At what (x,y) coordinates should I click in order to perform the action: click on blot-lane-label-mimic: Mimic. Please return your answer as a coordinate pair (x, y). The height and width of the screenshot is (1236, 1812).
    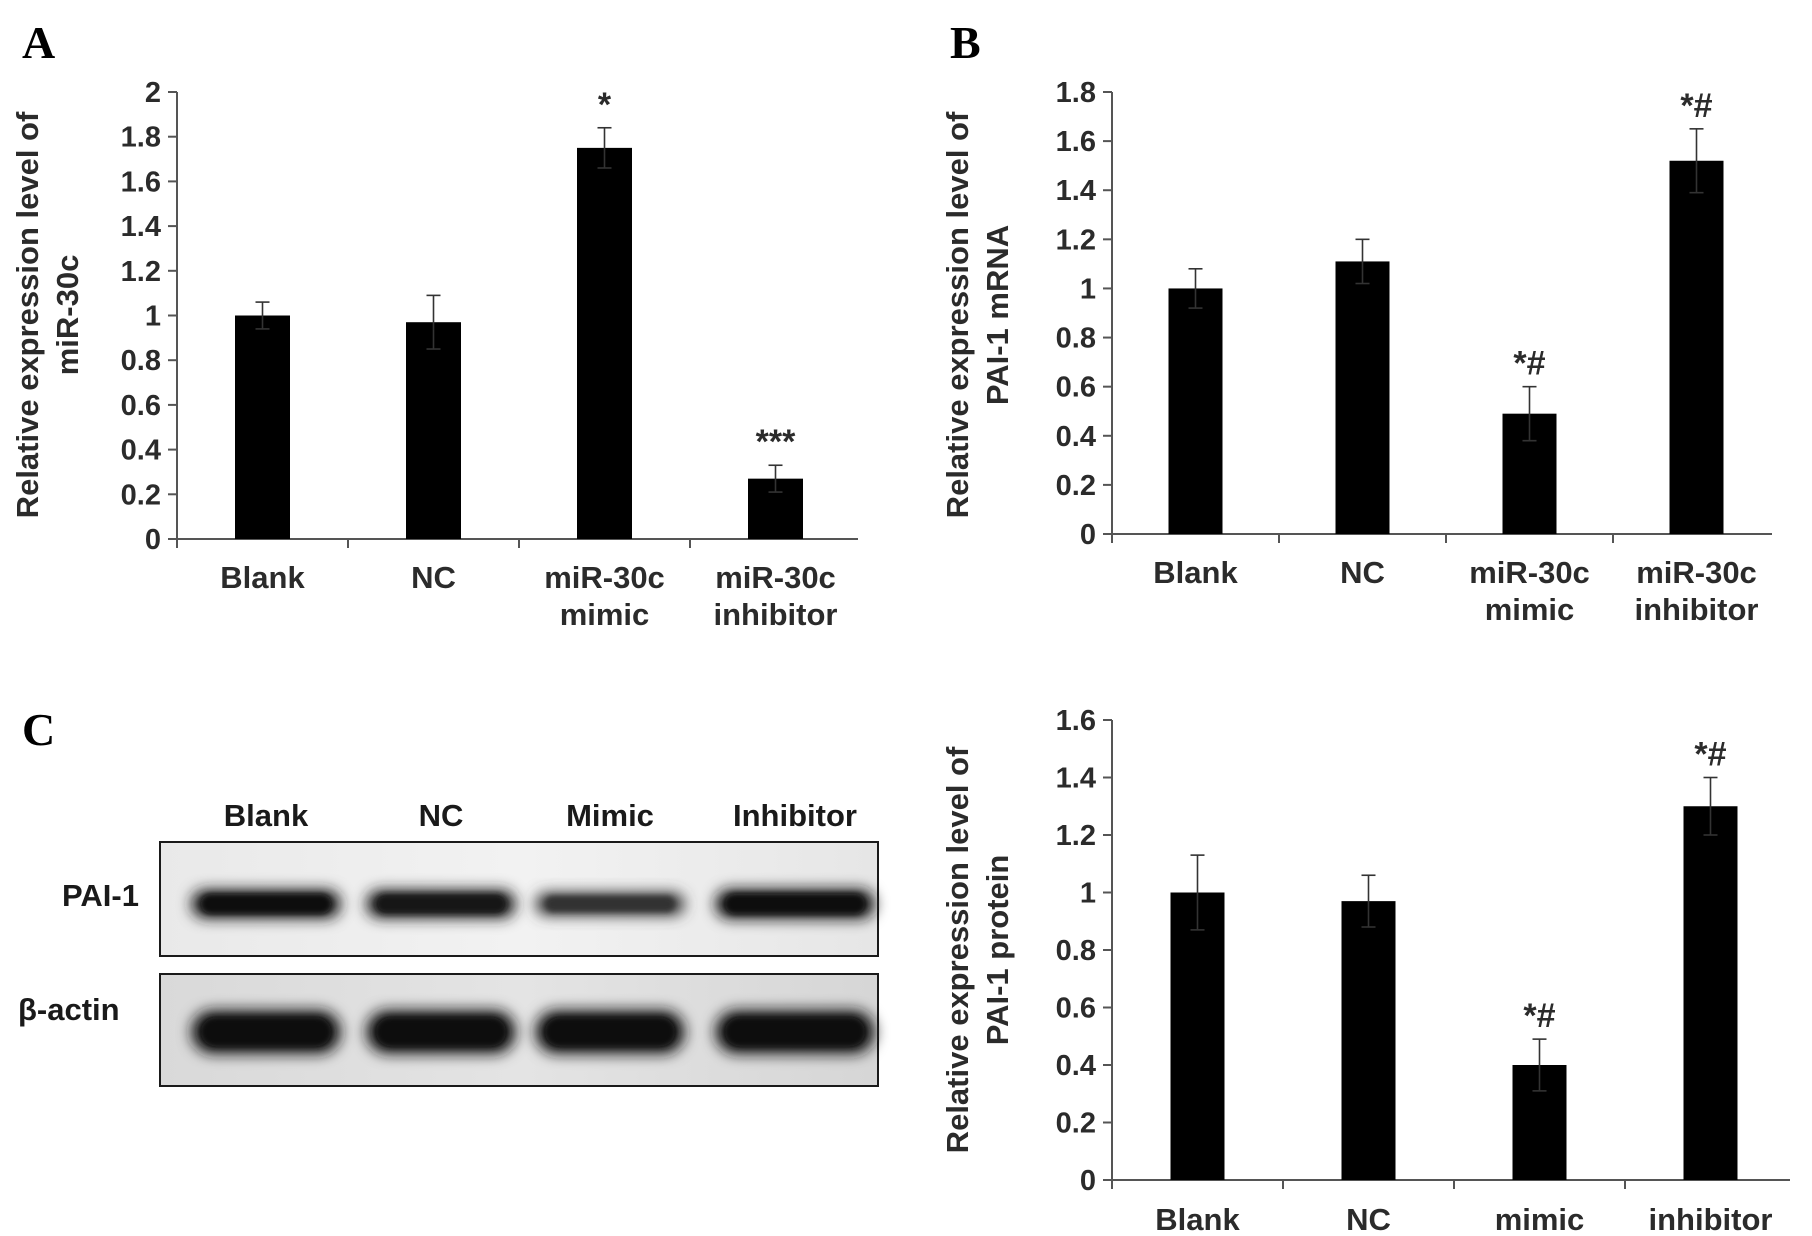
    Looking at the image, I should click on (610, 815).